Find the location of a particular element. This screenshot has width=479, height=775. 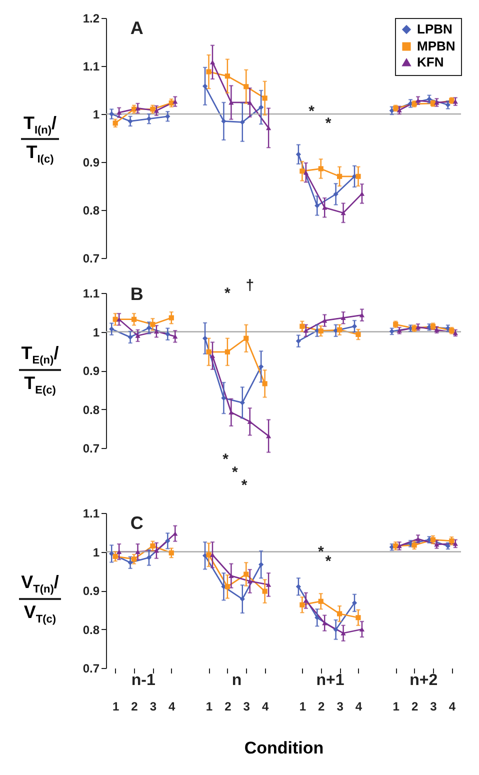

legend-label: LPBN is located at coordinates (434, 29).